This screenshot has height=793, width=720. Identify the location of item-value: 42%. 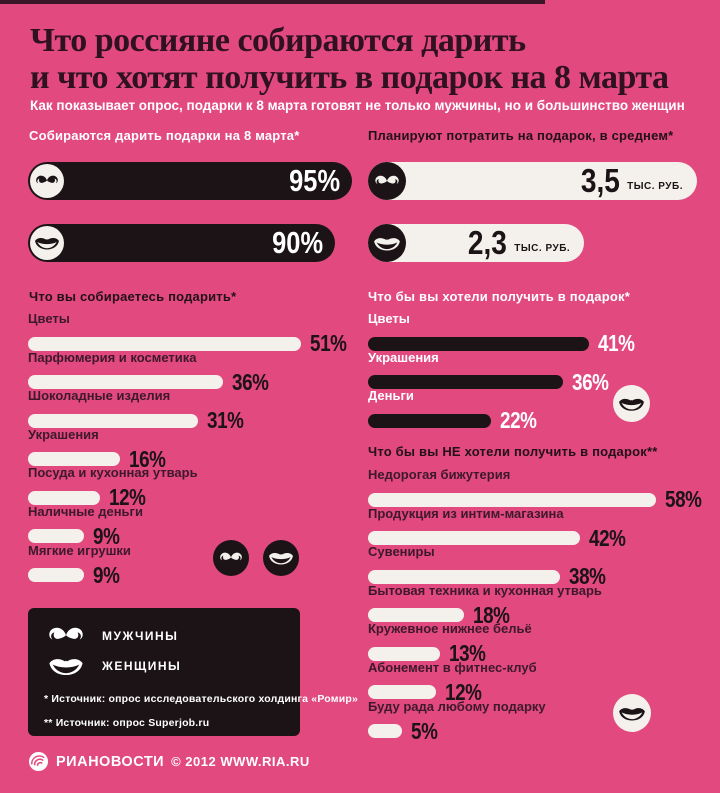
(607, 537).